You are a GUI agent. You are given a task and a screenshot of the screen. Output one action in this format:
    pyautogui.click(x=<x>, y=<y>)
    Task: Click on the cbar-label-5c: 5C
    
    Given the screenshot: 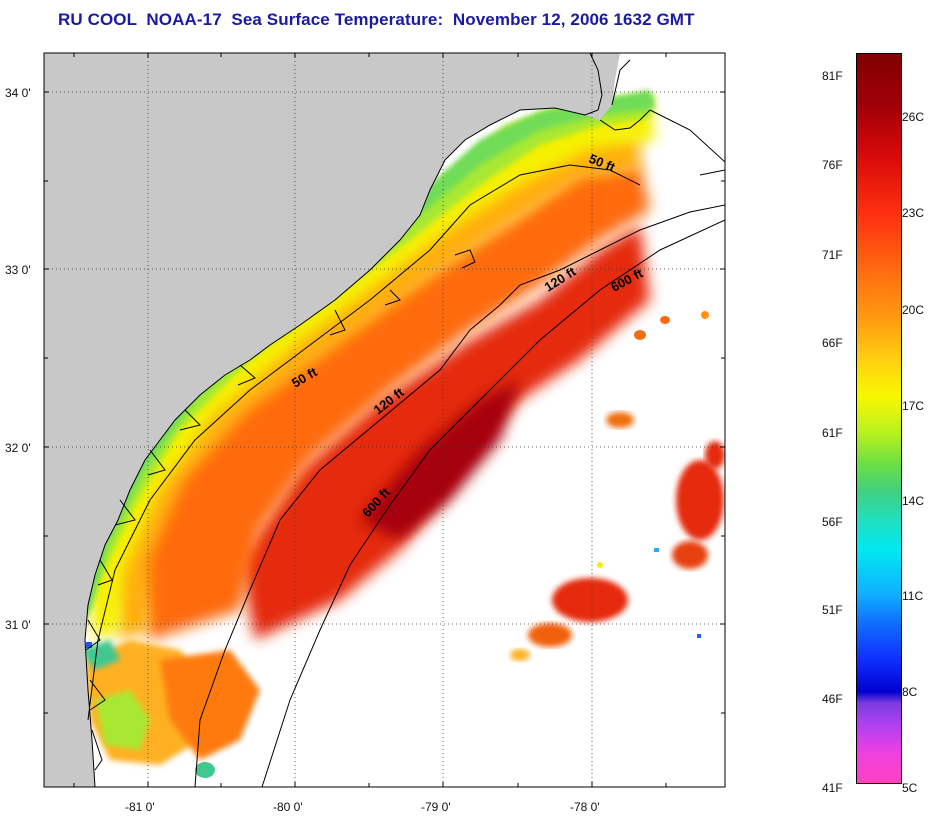 What is the action you would take?
    pyautogui.click(x=910, y=788)
    